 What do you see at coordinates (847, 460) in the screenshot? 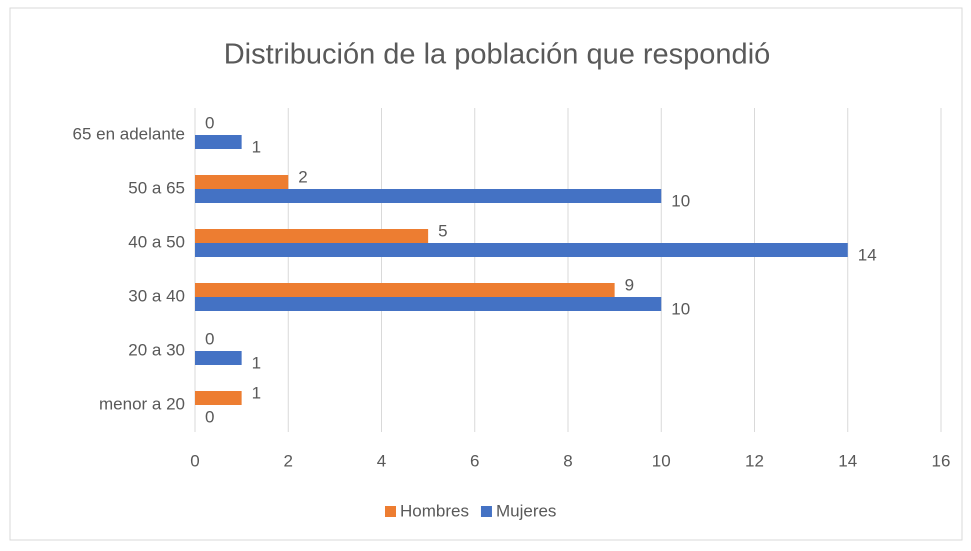
I see `x-tick-label: 14` at bounding box center [847, 460].